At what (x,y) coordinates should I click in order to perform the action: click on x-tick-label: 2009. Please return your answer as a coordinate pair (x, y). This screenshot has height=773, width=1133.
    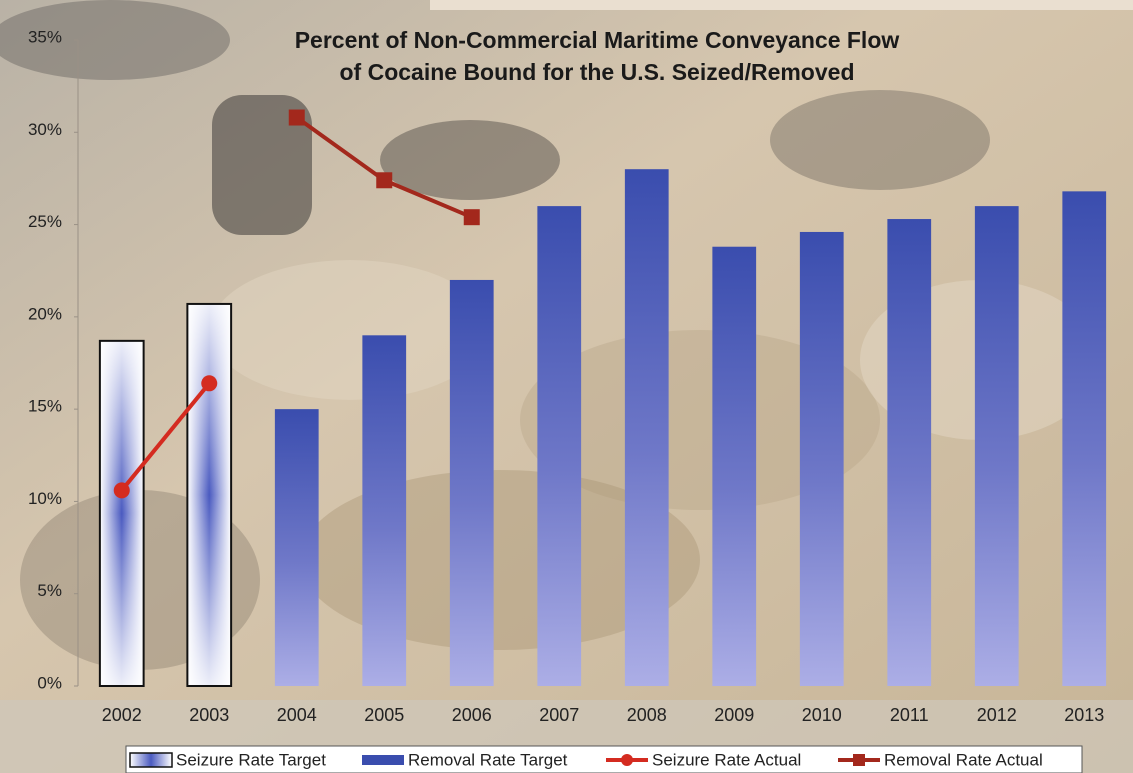
    Looking at the image, I should click on (734, 715).